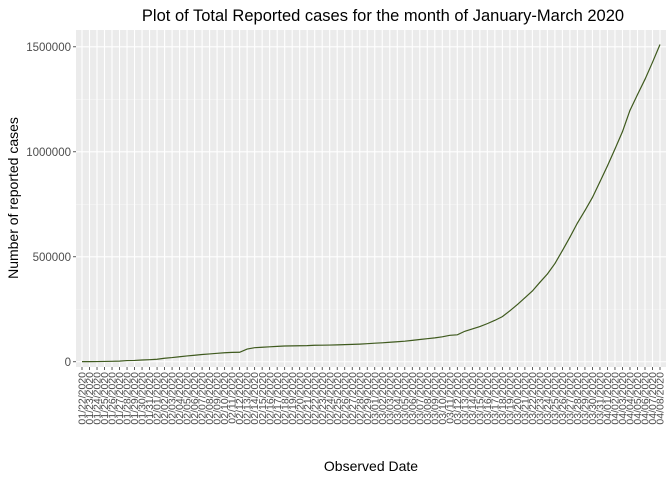 The image size is (672, 480). Describe the element at coordinates (623, 398) in the screenshot. I see `x-tick-label: 04/03/2020` at that location.